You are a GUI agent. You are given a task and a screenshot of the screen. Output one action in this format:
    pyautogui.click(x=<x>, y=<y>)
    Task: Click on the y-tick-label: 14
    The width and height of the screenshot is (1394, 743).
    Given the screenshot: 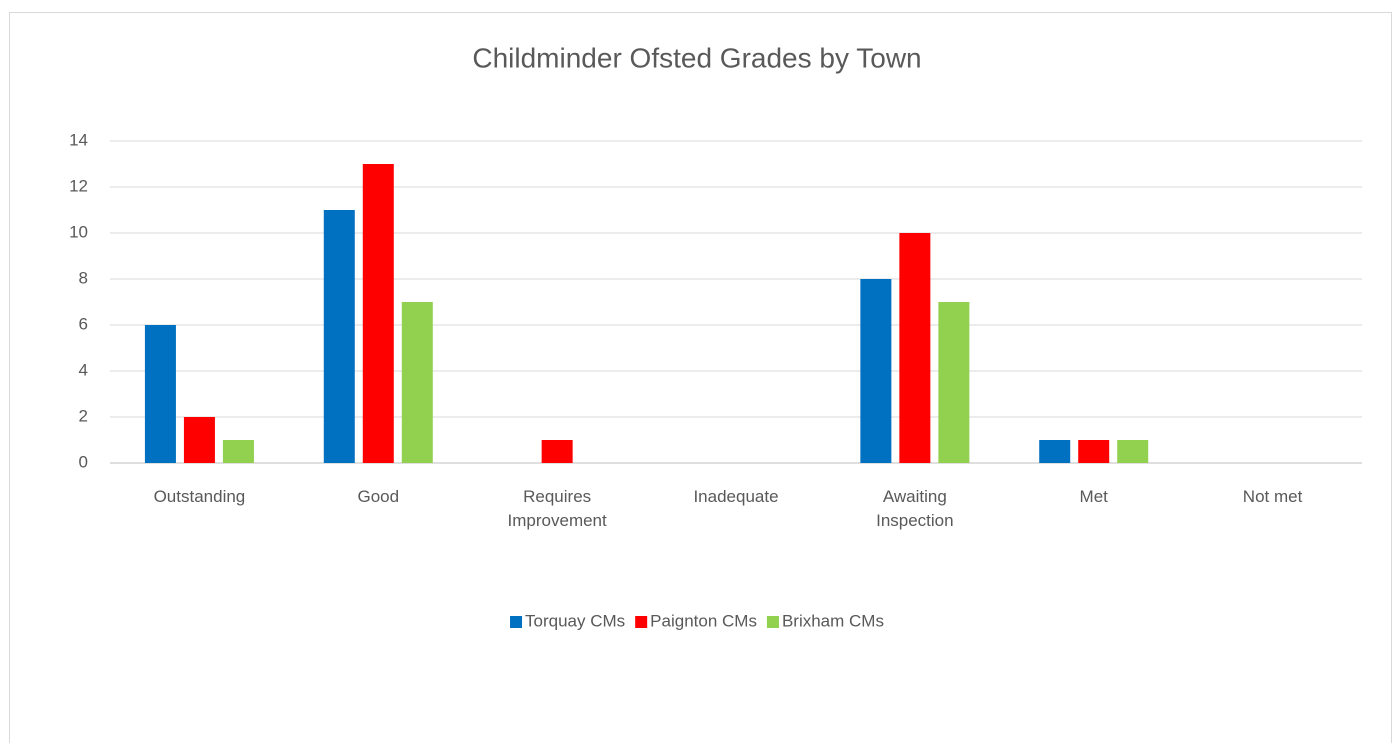 What is the action you would take?
    pyautogui.click(x=78, y=139)
    